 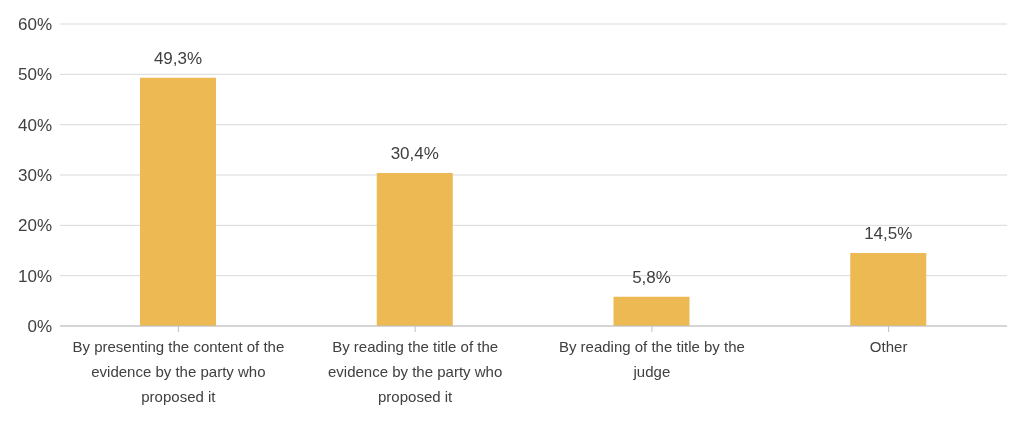 I want to click on y-tick-label: 0%, so click(x=39, y=327).